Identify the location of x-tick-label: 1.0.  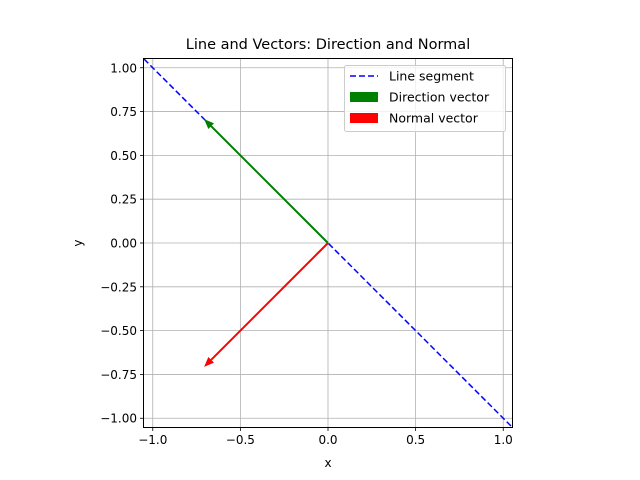
(503, 440).